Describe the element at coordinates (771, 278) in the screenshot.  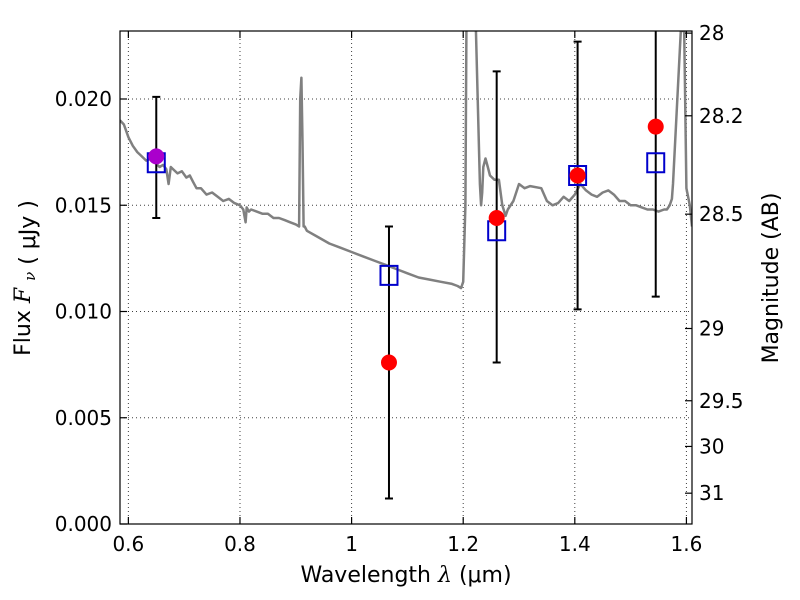
I see `y2-axis-title: Magnitude (AB)` at that location.